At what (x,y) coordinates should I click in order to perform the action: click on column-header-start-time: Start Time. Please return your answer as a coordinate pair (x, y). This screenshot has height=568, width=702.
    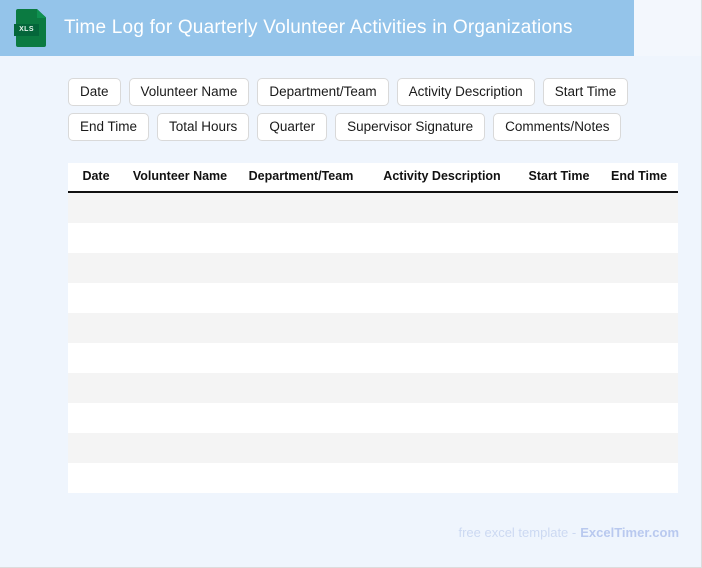
    Looking at the image, I should click on (559, 178).